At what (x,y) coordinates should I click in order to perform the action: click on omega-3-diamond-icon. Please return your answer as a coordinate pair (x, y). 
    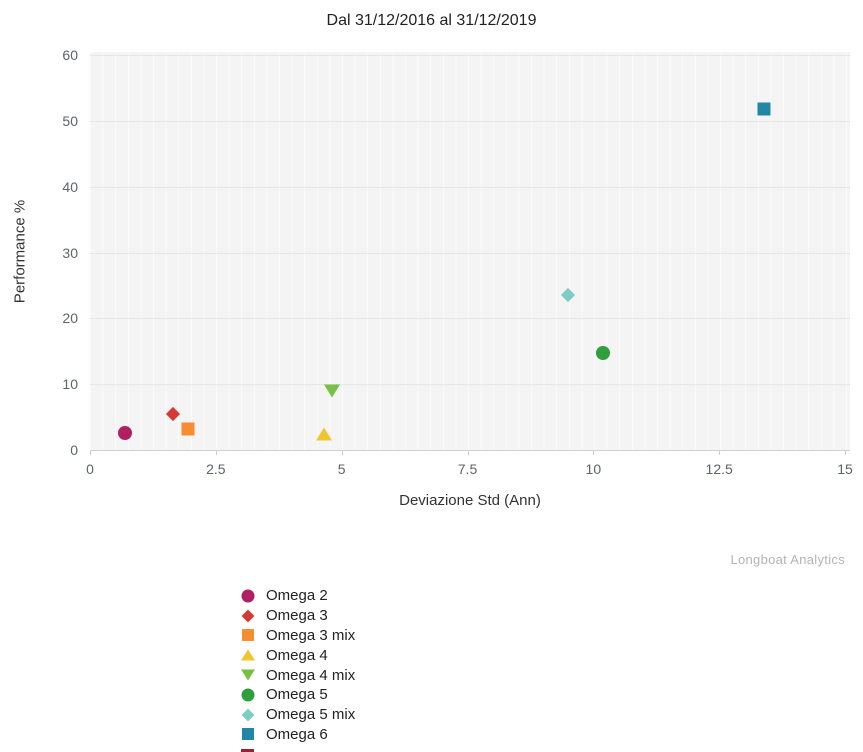
    Looking at the image, I should click on (248, 616).